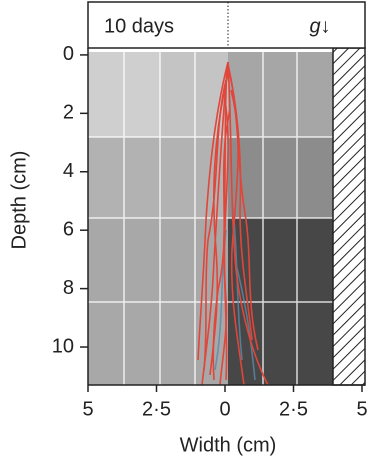 The image size is (372, 463). I want to click on roots, so click(233, 223).